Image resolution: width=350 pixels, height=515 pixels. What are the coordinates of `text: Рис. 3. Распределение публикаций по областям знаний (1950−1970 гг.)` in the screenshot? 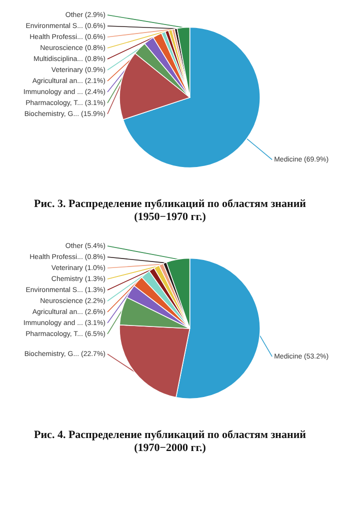 It's located at (170, 210).